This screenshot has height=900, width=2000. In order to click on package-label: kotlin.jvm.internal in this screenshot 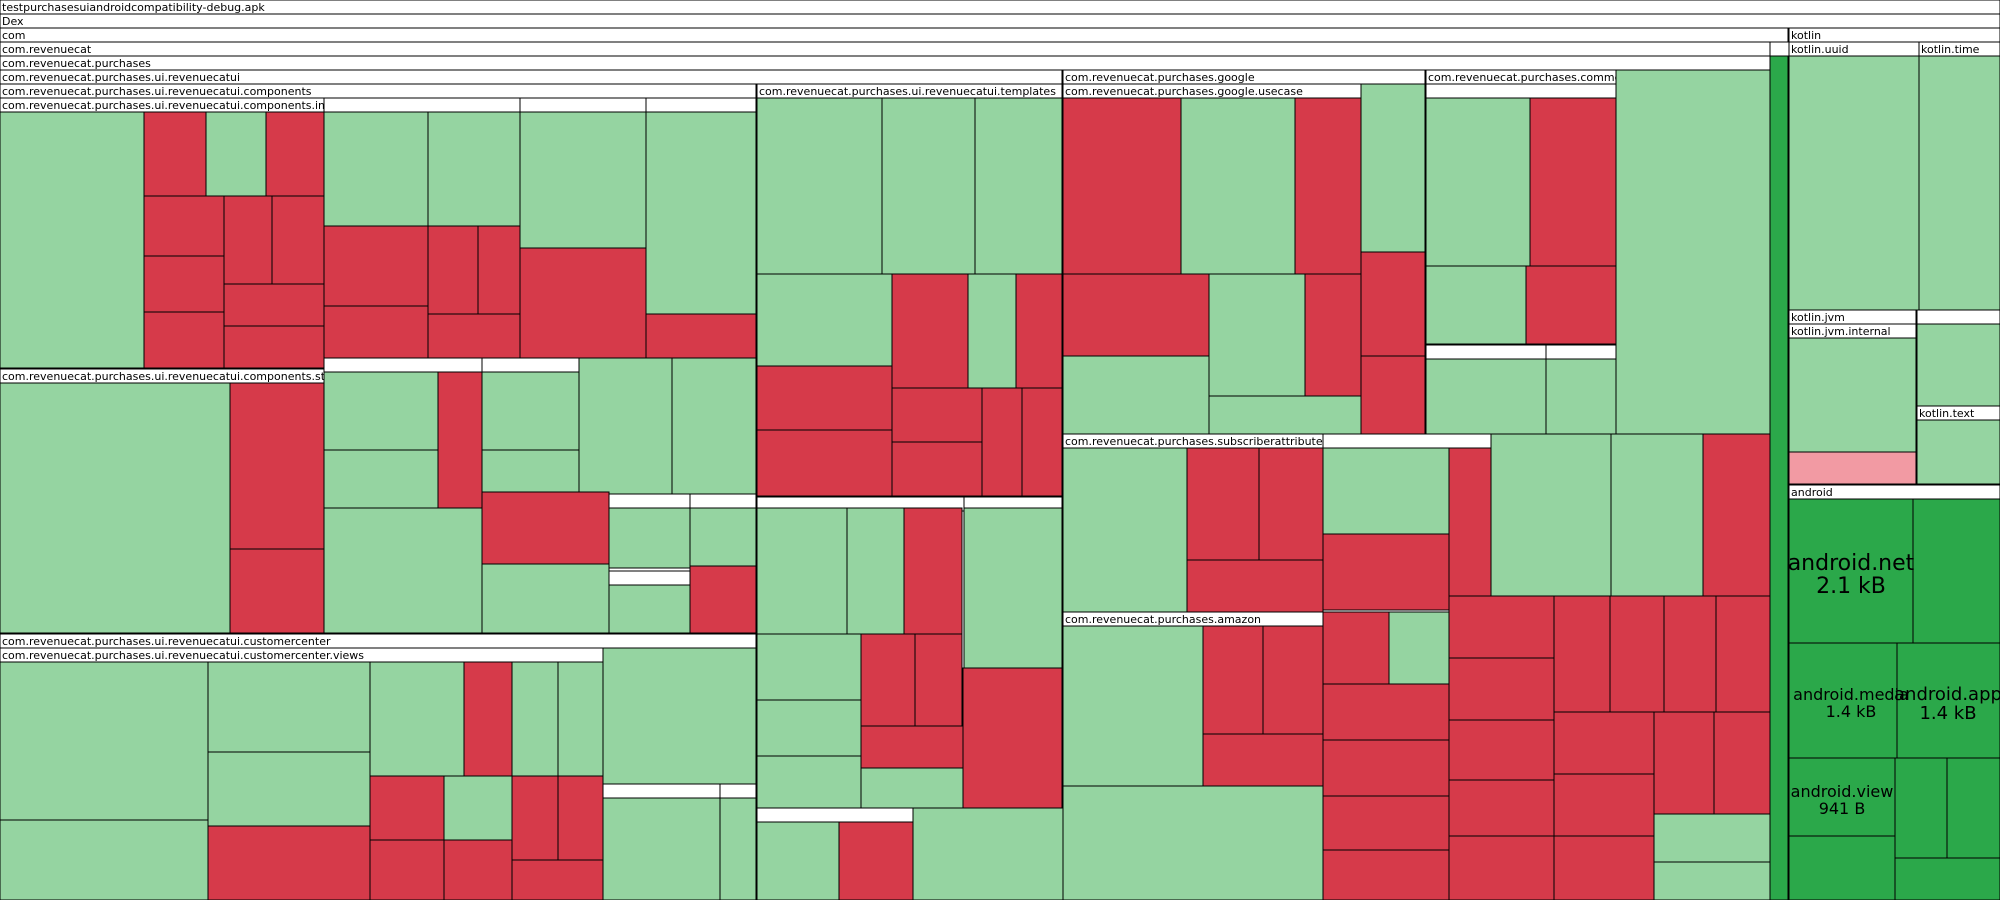, I will do `click(1841, 331)`.